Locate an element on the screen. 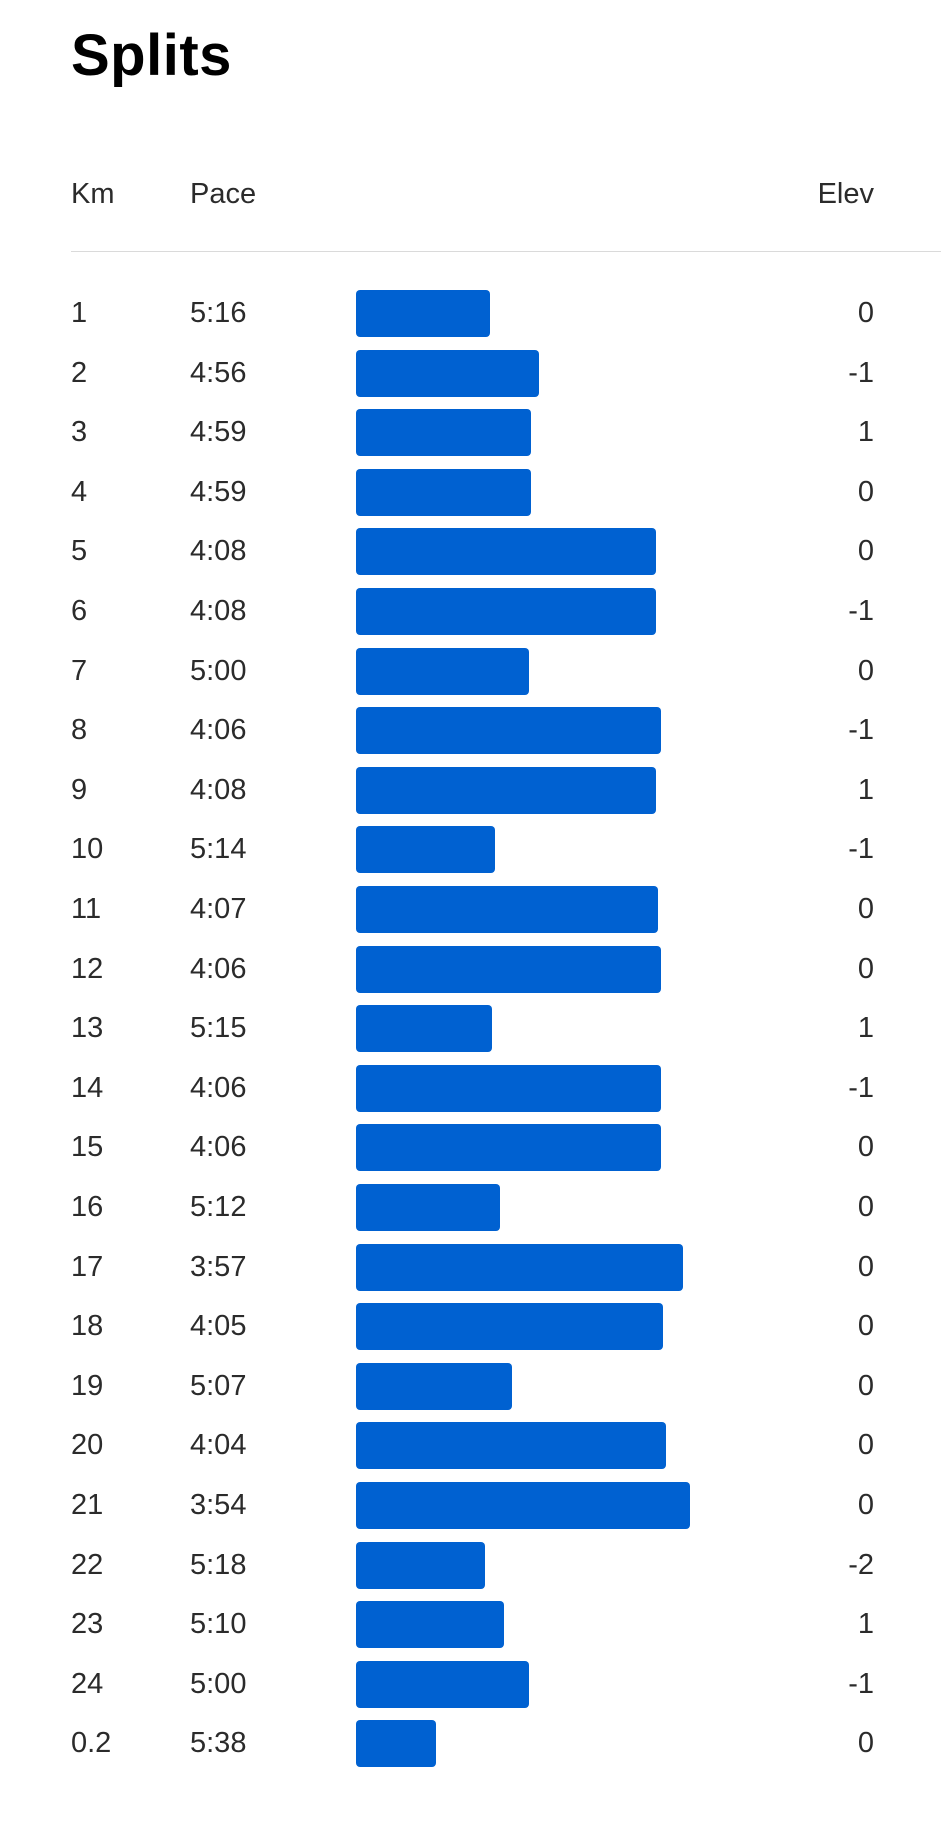 This screenshot has height=1827, width=952. split-pace: 5:12 is located at coordinates (218, 1207).